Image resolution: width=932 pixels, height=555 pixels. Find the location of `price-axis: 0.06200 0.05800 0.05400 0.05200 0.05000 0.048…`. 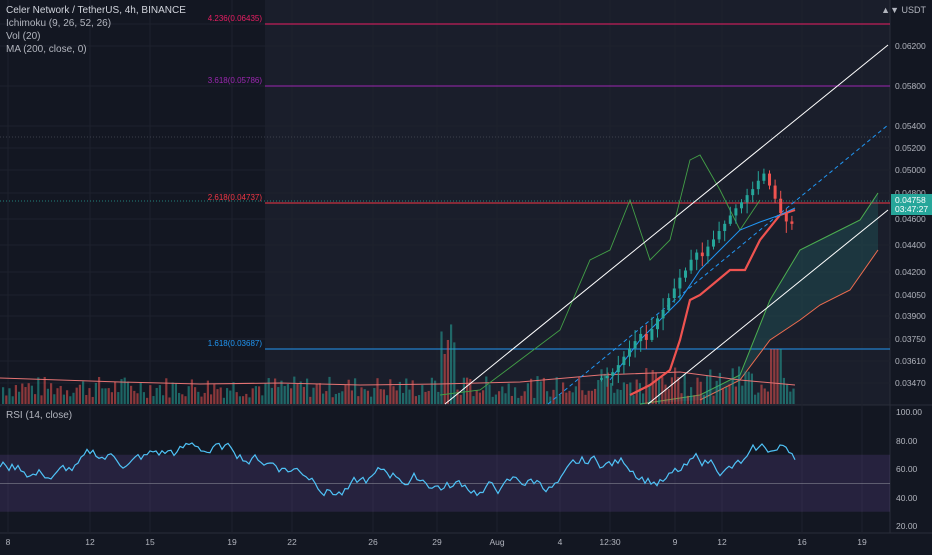

price-axis: 0.06200 0.05800 0.05400 0.05200 0.05000 0.048… is located at coordinates (910, 214).